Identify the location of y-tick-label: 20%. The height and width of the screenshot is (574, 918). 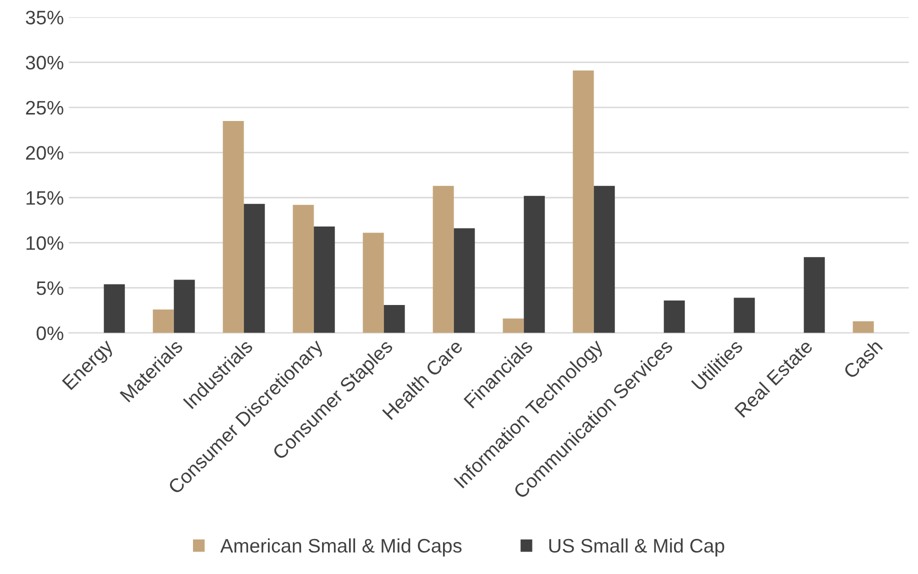
(45, 153).